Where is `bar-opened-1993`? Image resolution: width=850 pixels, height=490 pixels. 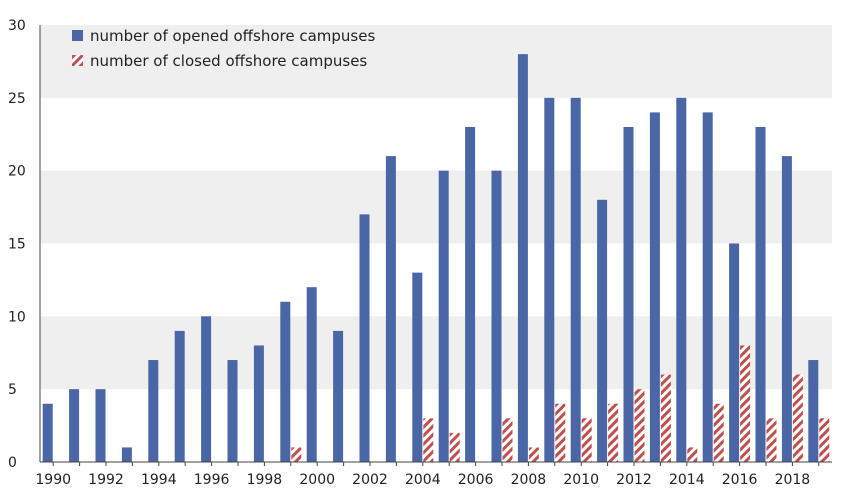
bar-opened-1993 is located at coordinates (126, 454).